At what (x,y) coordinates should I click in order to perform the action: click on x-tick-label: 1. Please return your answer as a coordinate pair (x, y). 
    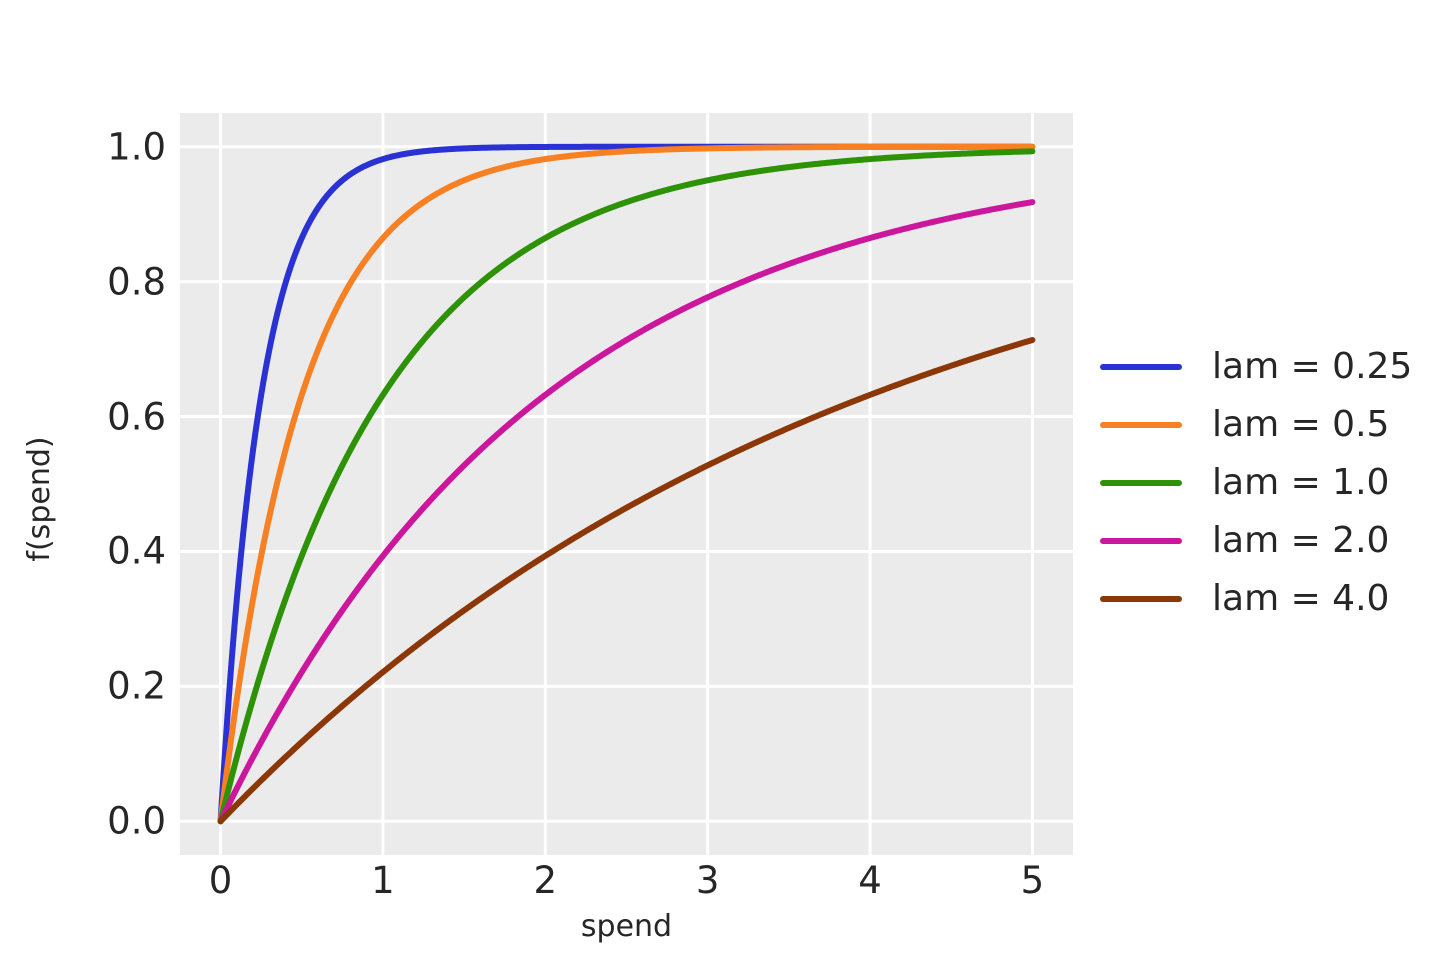
    Looking at the image, I should click on (383, 880).